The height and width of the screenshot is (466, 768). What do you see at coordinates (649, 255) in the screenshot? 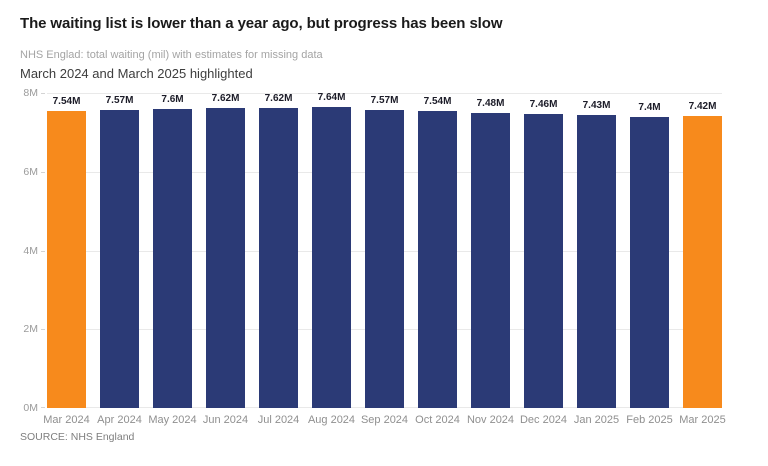
I see `bar: 7.4M` at bounding box center [649, 255].